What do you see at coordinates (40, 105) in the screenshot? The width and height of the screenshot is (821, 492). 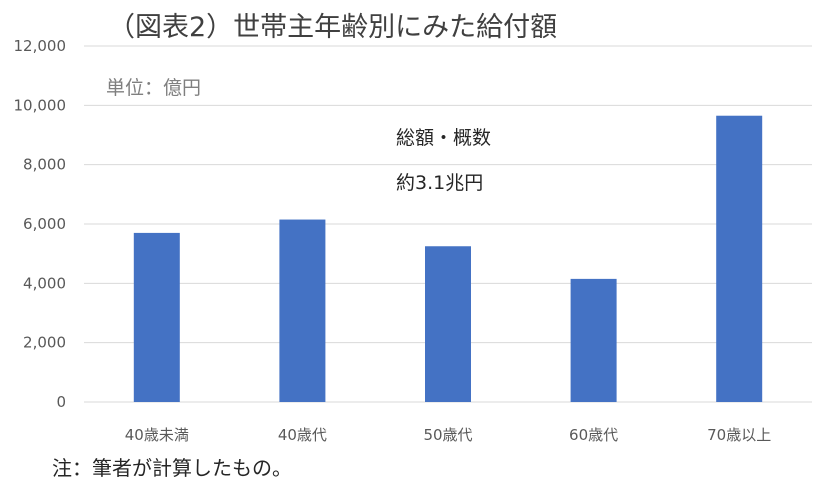 I see `y-tick-label: 10,000` at bounding box center [40, 105].